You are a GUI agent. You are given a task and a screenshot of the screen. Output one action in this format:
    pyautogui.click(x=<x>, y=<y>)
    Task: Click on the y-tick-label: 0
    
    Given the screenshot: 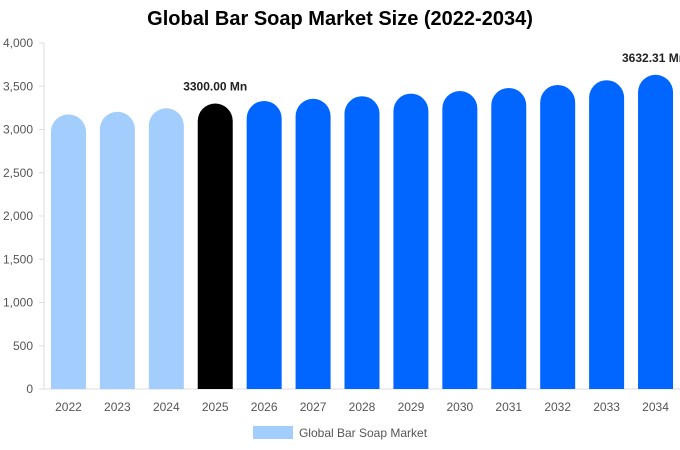 What is the action you would take?
    pyautogui.click(x=29, y=389)
    